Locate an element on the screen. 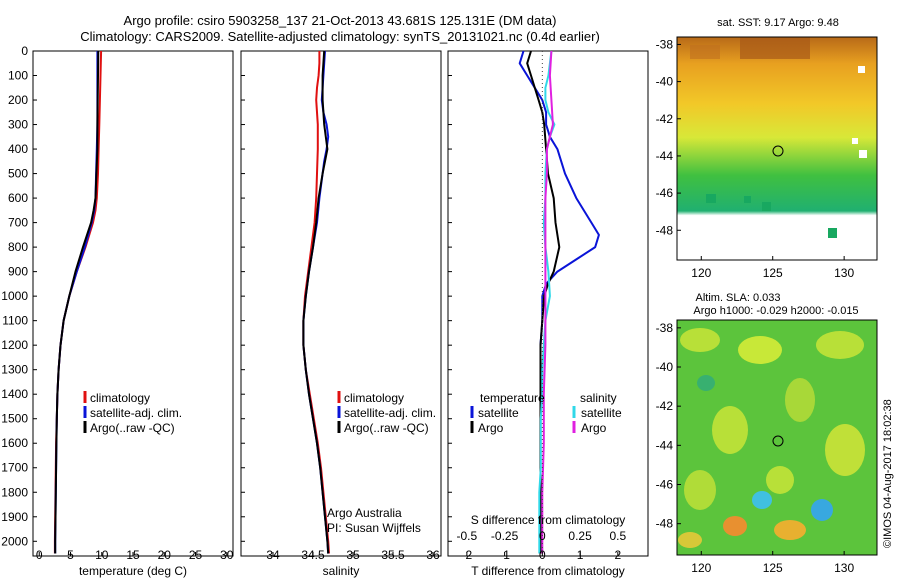 The width and height of the screenshot is (900, 580). legend-s-argo-label: Argo is located at coordinates (594, 428).